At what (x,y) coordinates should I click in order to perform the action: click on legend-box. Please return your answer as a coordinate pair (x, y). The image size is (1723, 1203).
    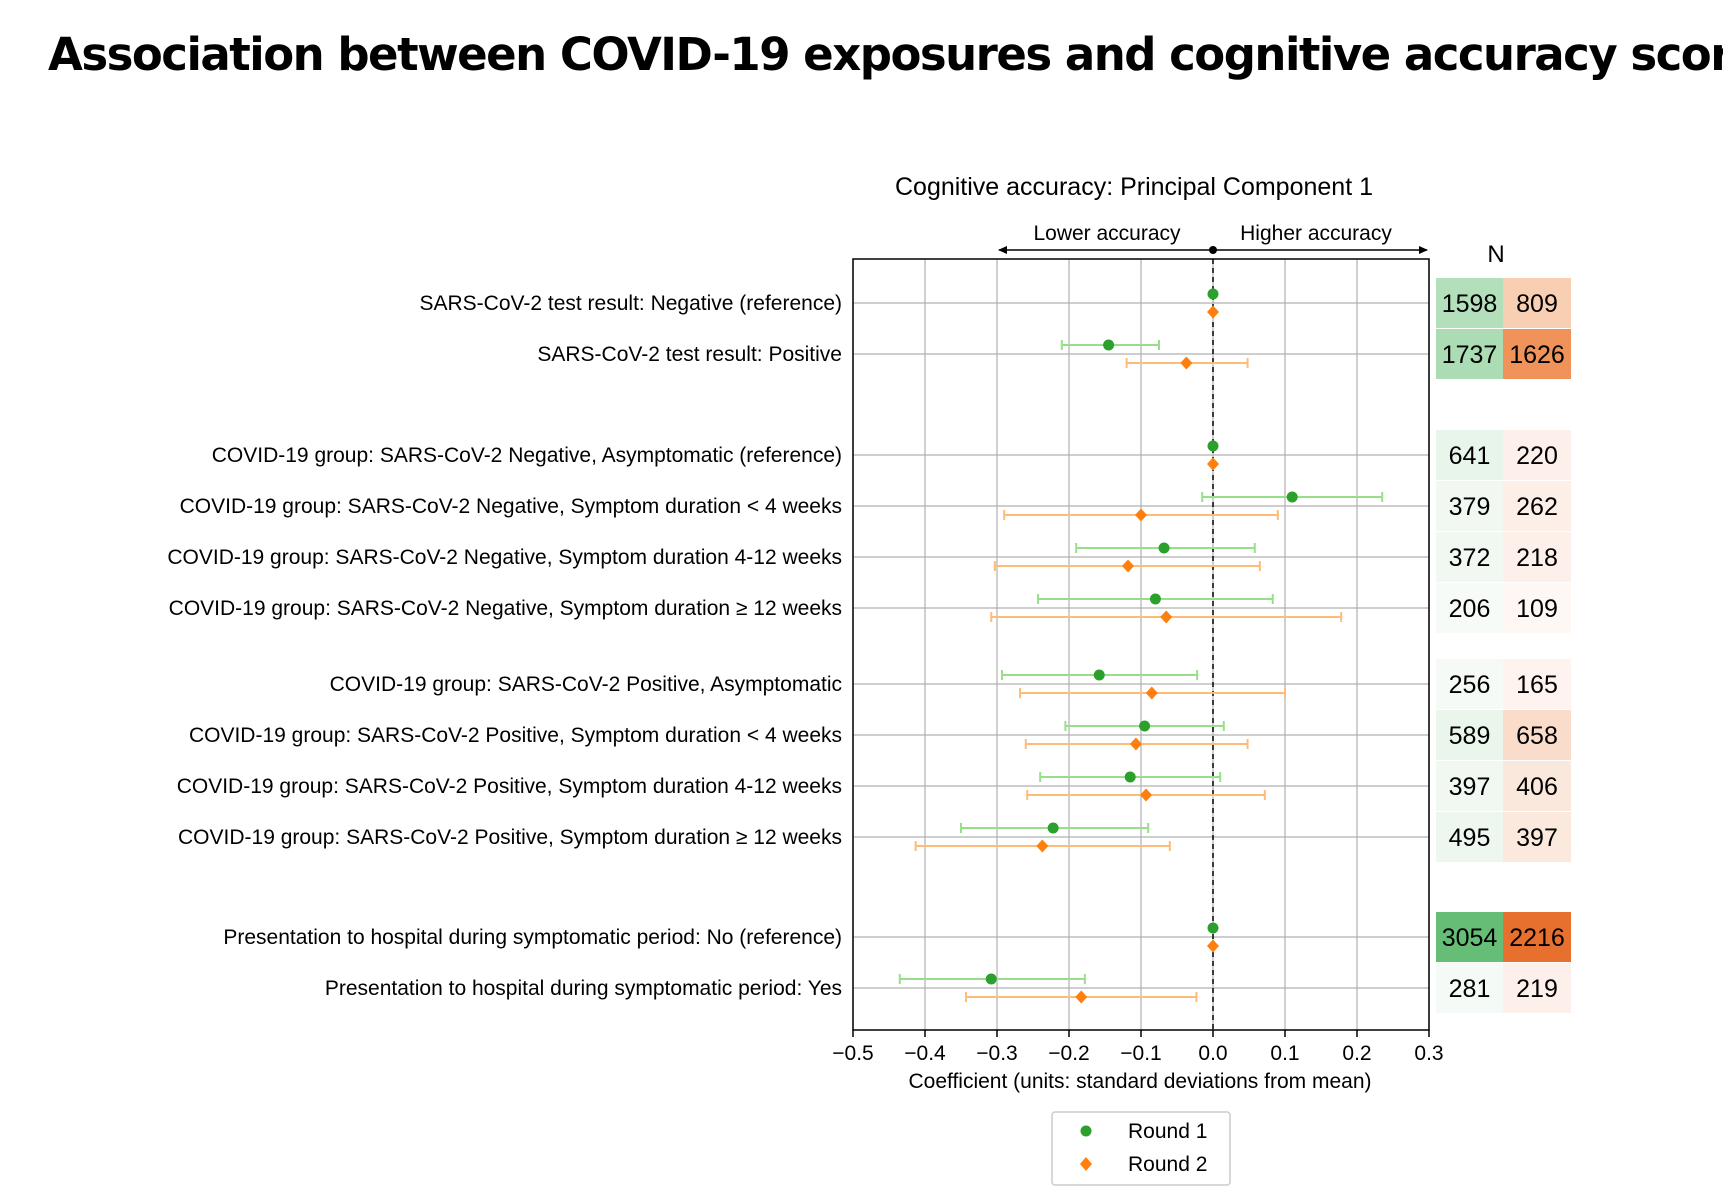
    Looking at the image, I should click on (1141, 1148).